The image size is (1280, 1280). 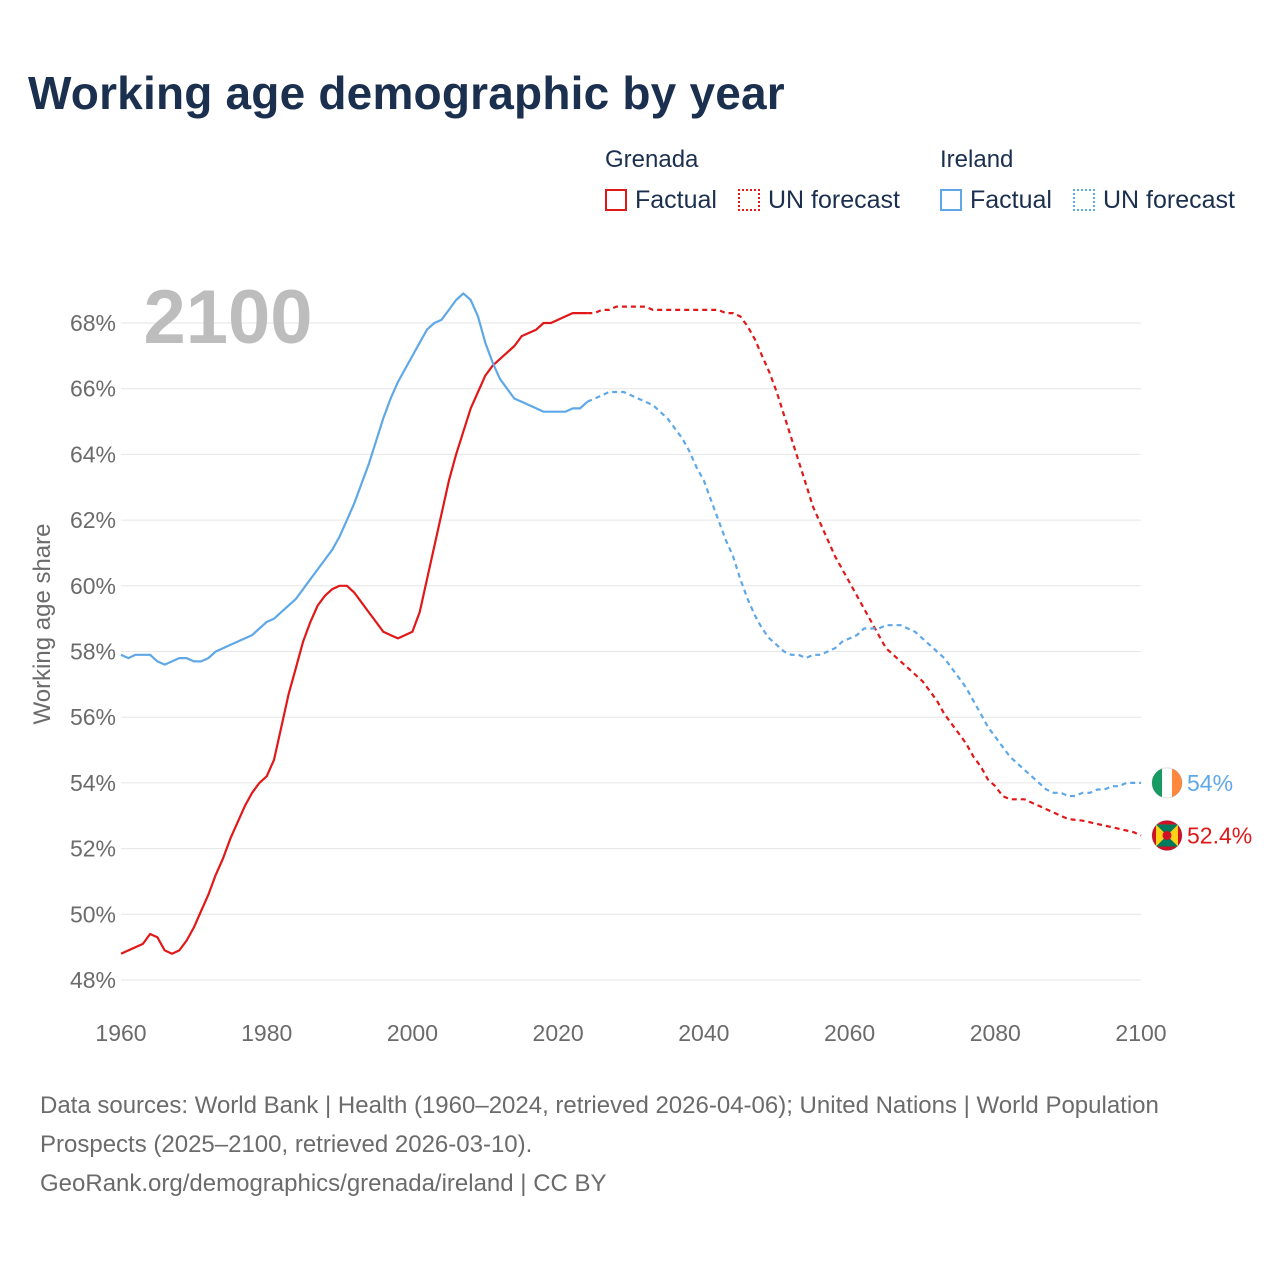 What do you see at coordinates (1201, 809) in the screenshot?
I see `end-labels: 52.4% 54%` at bounding box center [1201, 809].